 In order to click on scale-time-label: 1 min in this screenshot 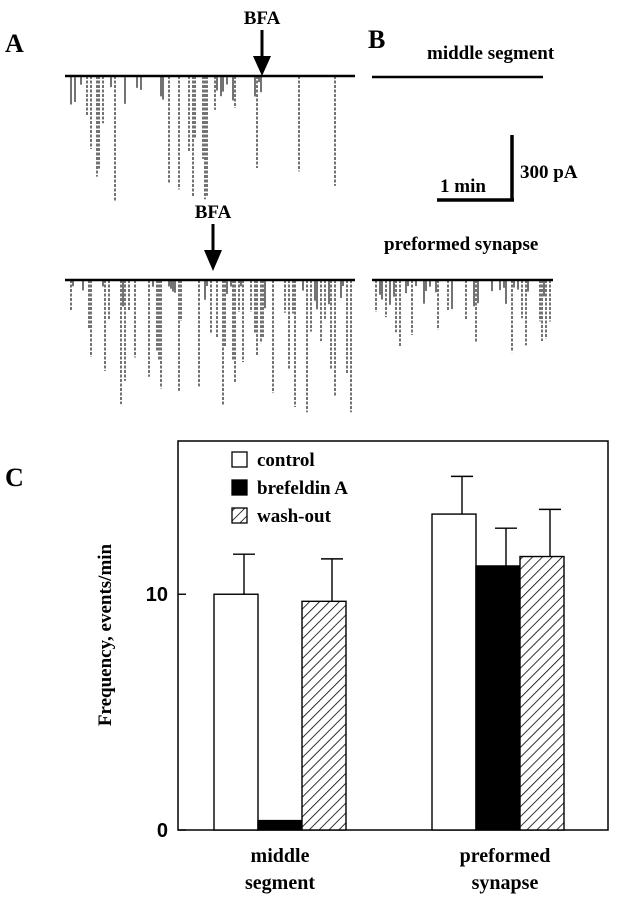, I will do `click(463, 186)`.